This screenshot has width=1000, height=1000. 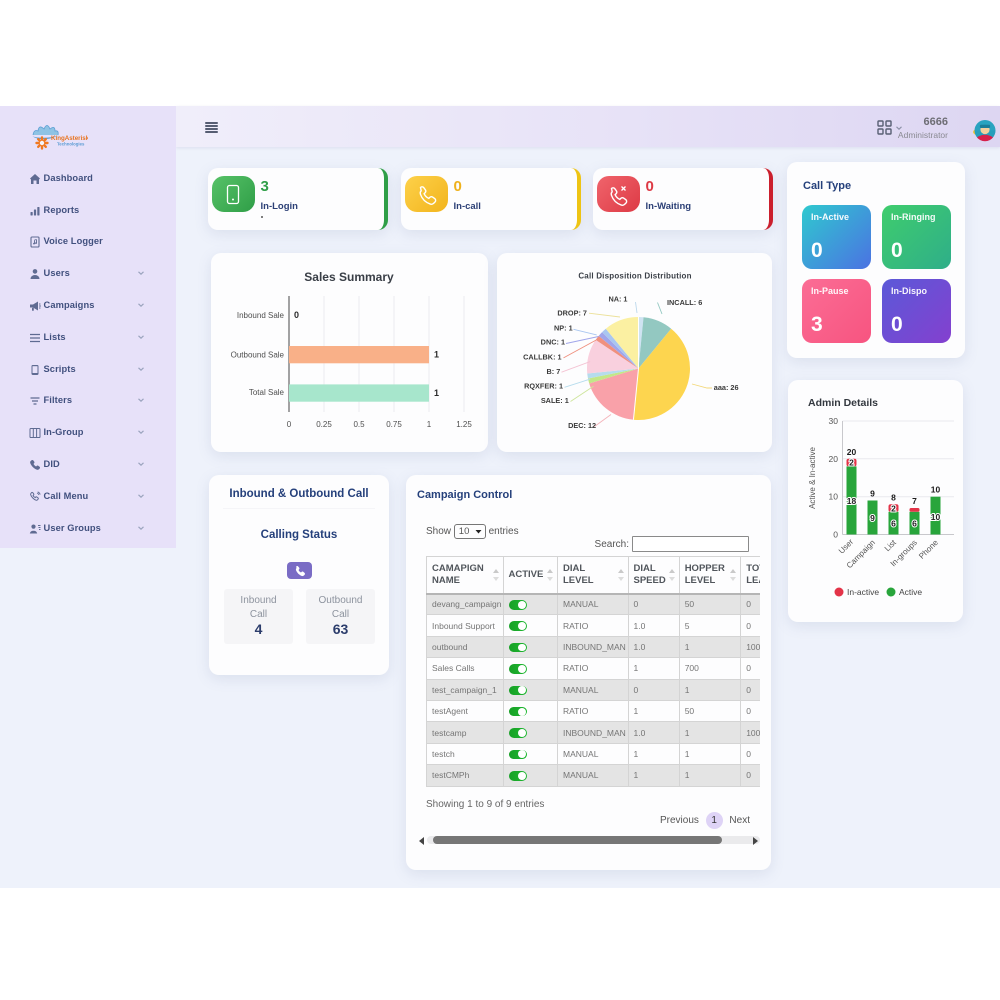 What do you see at coordinates (71, 144) in the screenshot?
I see `svg-text: Technologies` at bounding box center [71, 144].